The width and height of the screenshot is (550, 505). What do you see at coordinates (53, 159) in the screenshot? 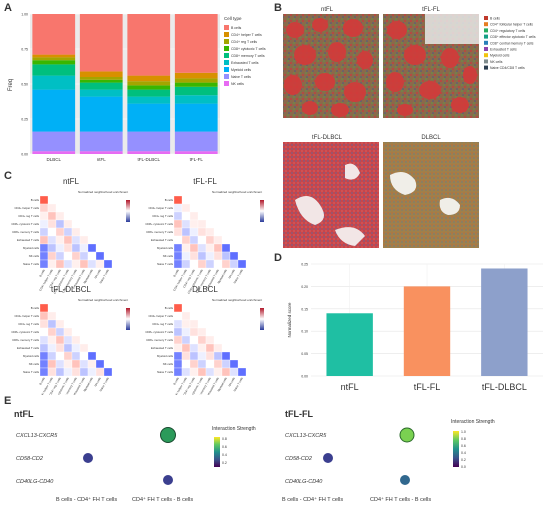
I see `panel-a-x-tick-label: DLBCL` at bounding box center [53, 159].